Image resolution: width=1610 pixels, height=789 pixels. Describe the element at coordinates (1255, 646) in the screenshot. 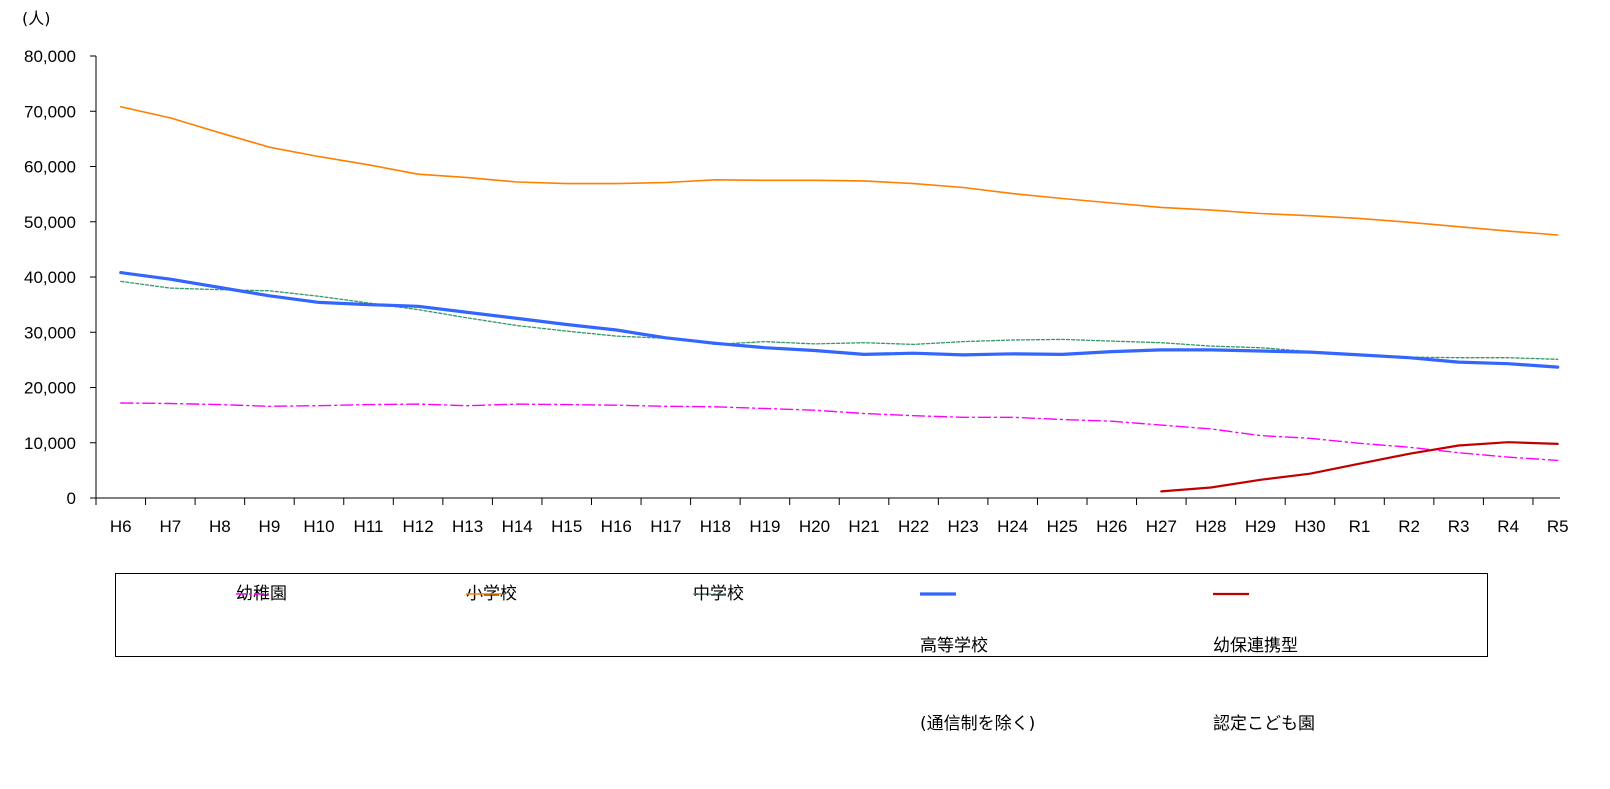

I see `legend-label-kodomoen-line1: 幼保連携型` at that location.